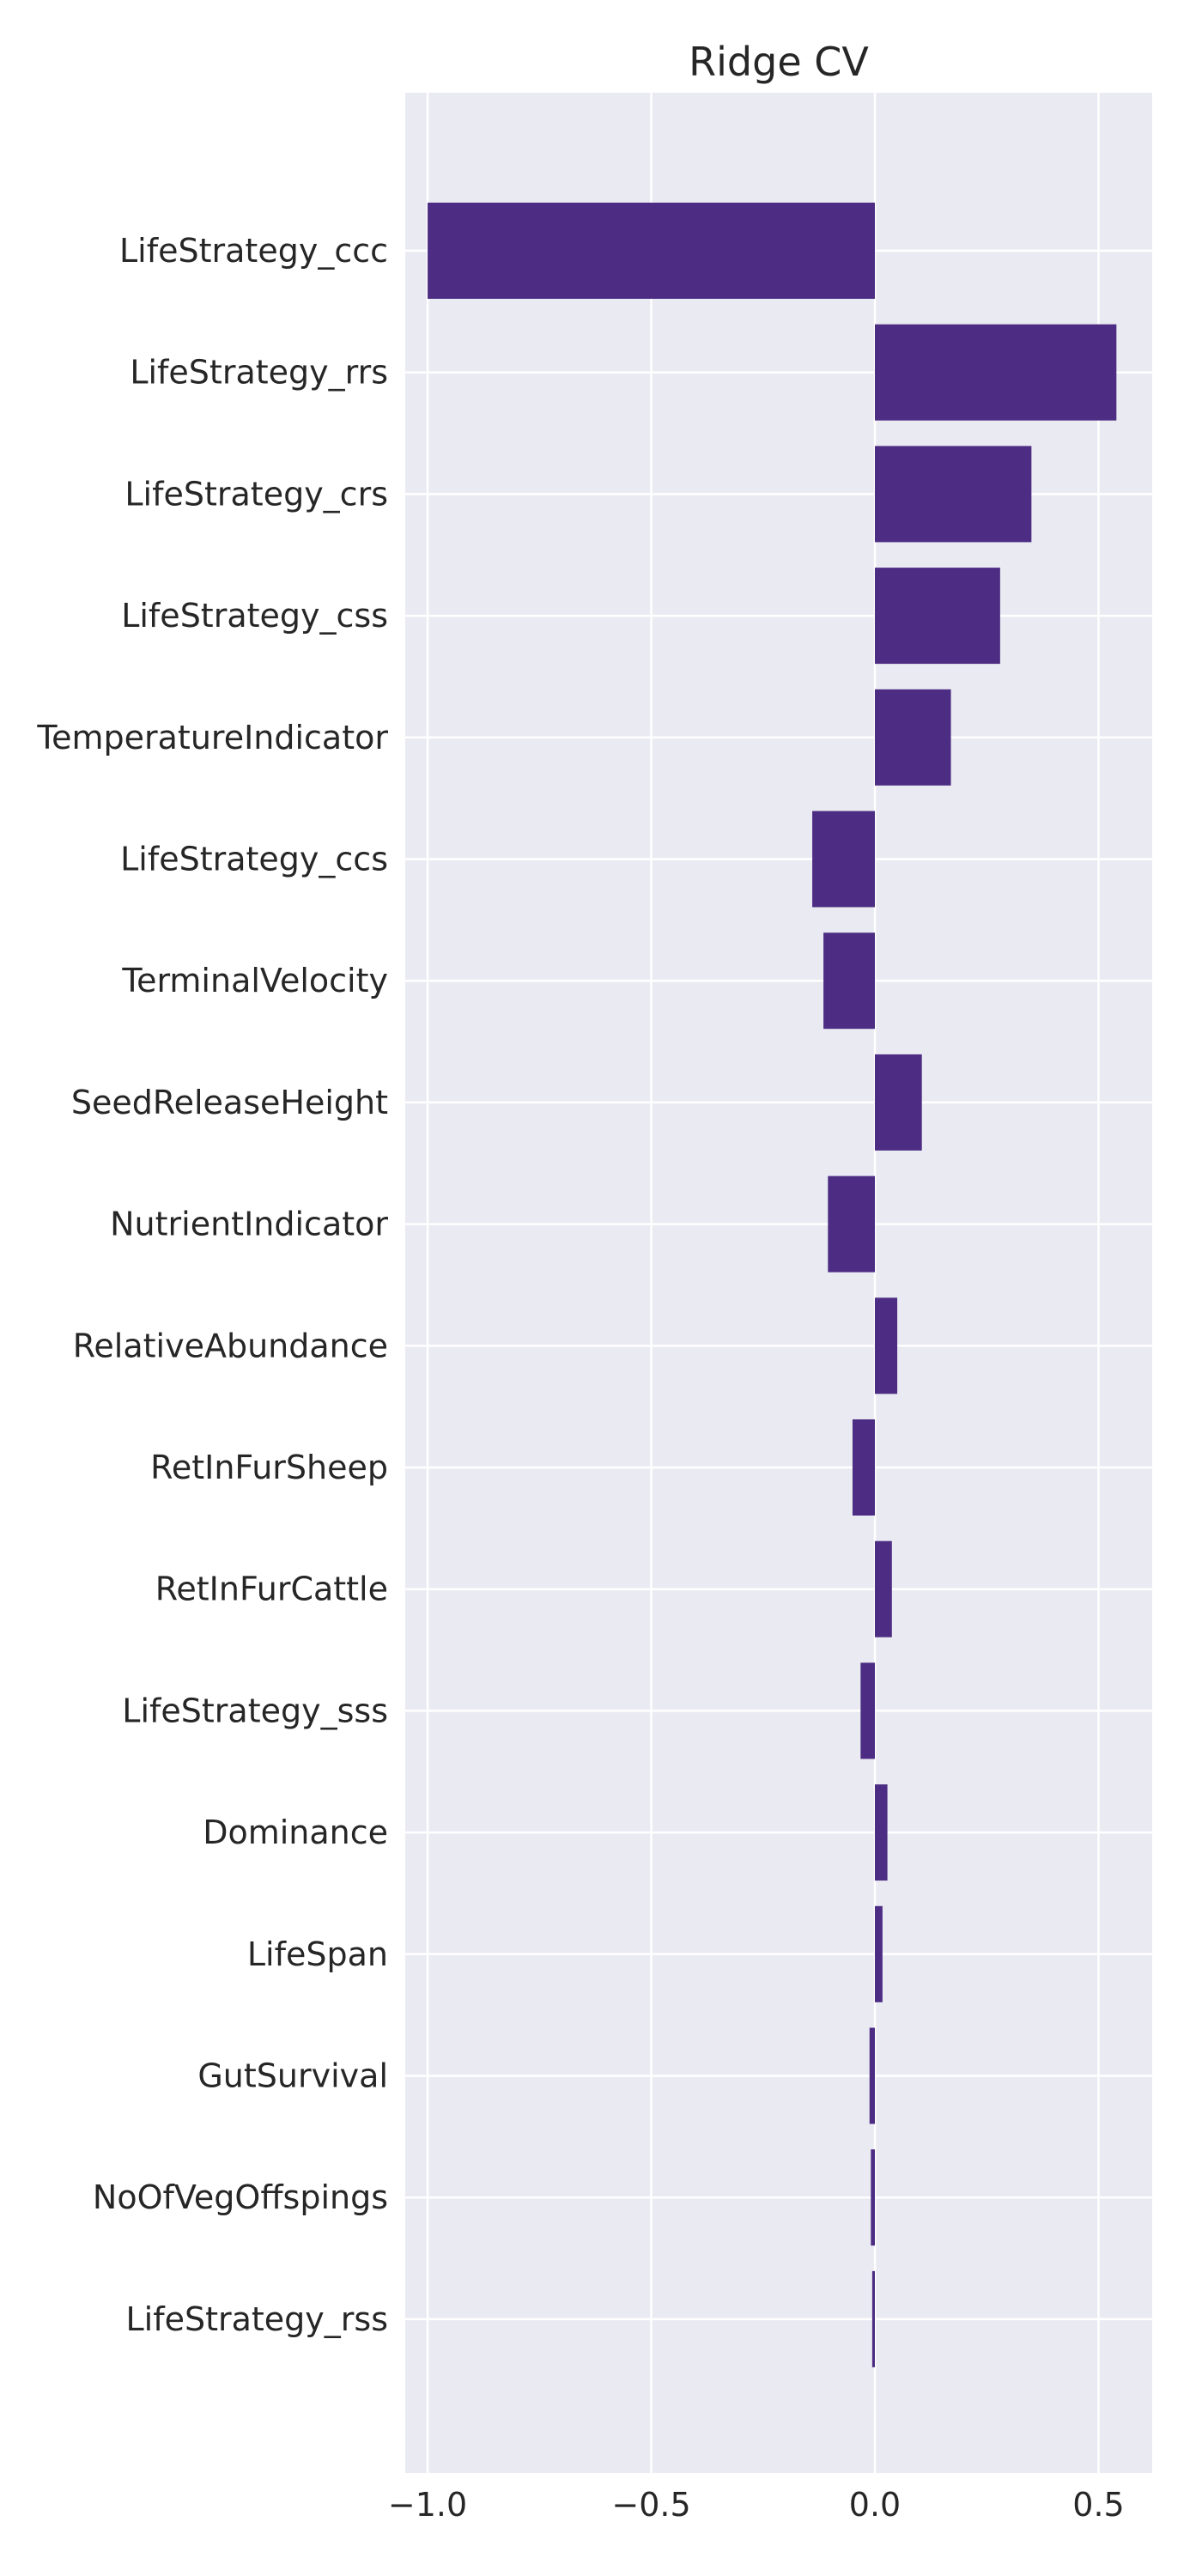 The image size is (1202, 2576). Describe the element at coordinates (269, 1467) in the screenshot. I see `y-tick-label: RetInFurSheep` at that location.